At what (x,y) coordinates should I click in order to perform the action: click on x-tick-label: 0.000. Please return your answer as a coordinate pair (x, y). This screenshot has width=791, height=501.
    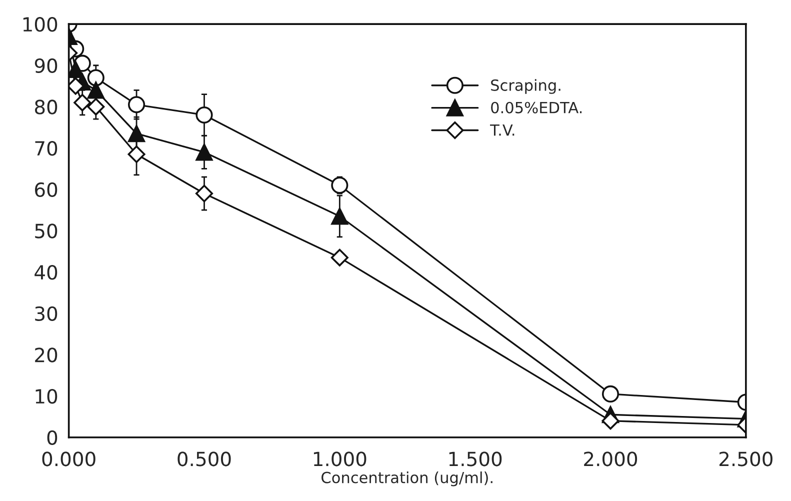
    Looking at the image, I should click on (69, 459).